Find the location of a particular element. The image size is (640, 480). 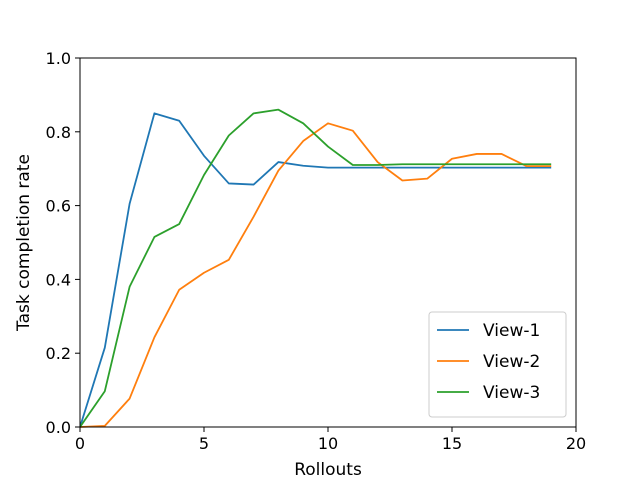

legend-label-2: View-2 is located at coordinates (511, 362).